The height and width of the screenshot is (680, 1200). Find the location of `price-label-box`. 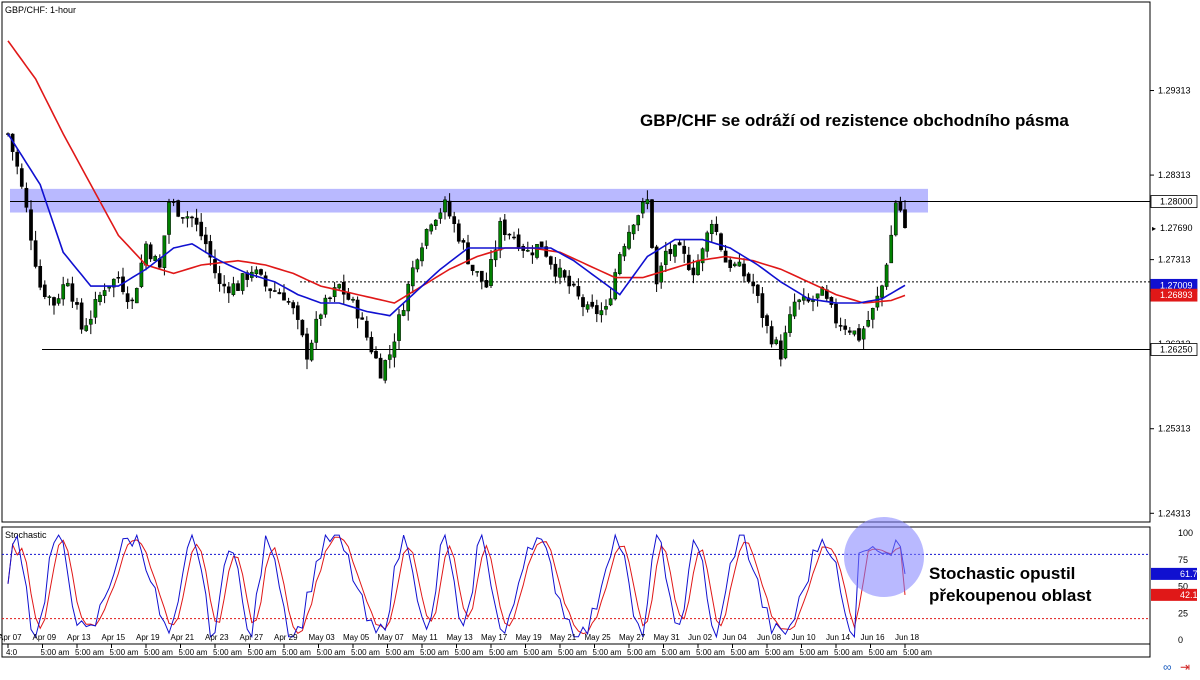

price-label-box is located at coordinates (1174, 228).